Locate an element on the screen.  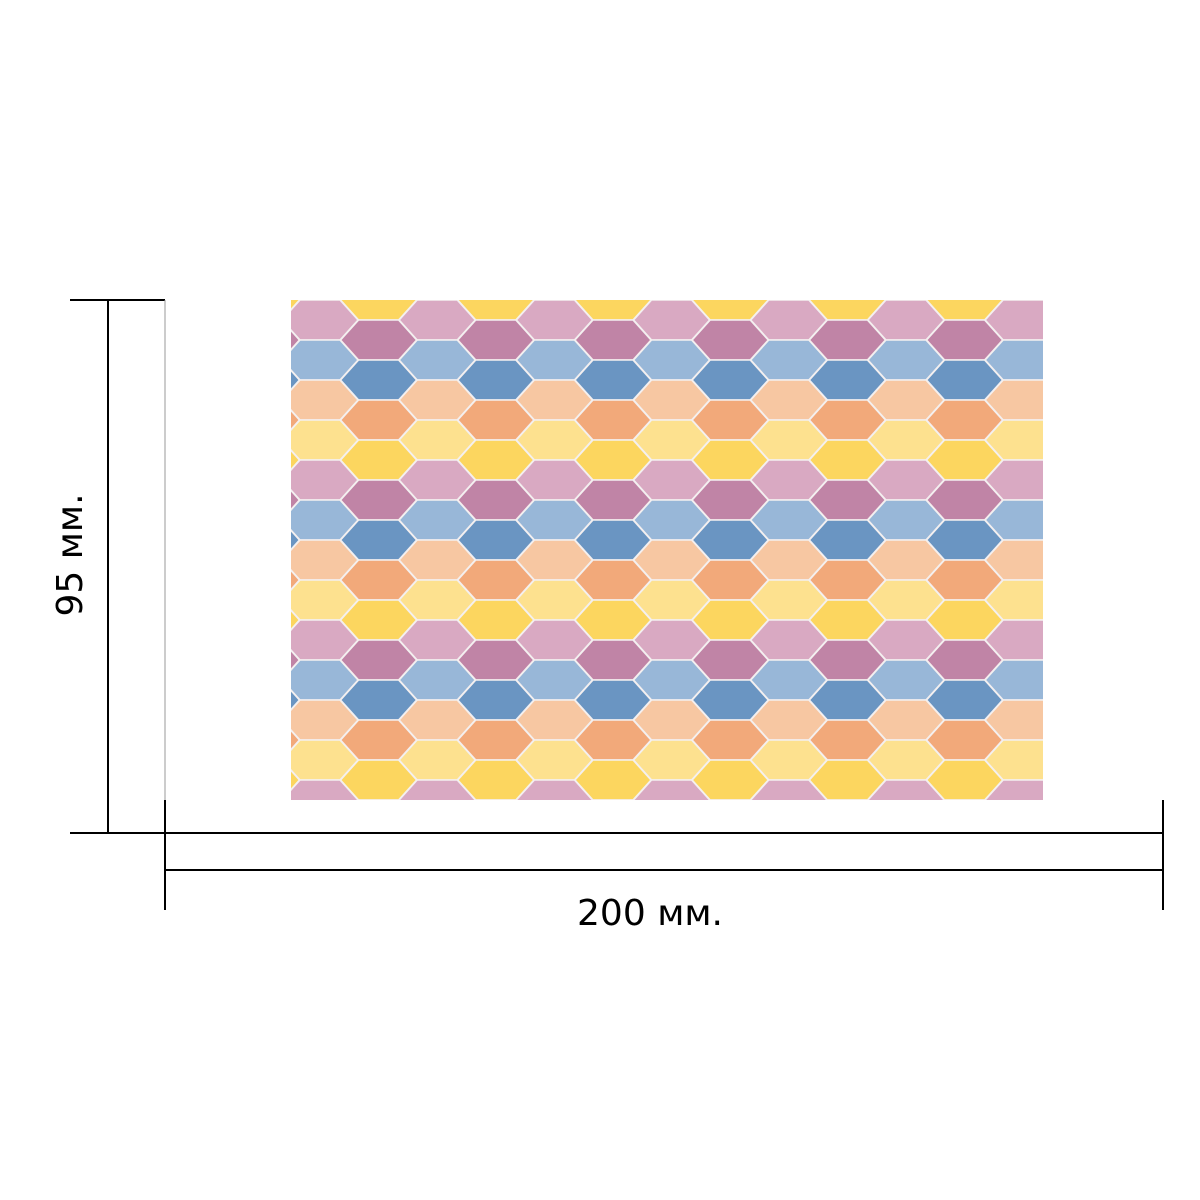
width-label: 200 мм. is located at coordinates (650, 913).